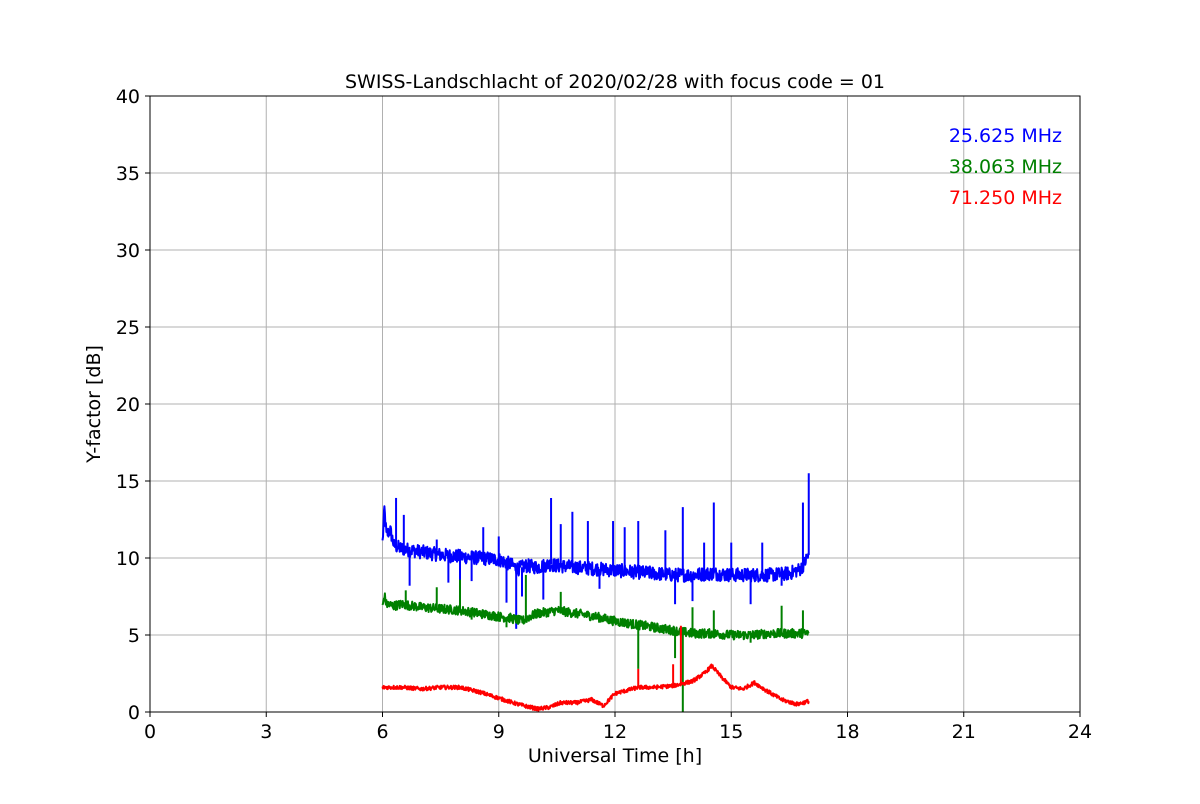 This screenshot has height=804, width=1200. I want to click on legend-item: 71.250 MHz, so click(1005, 198).